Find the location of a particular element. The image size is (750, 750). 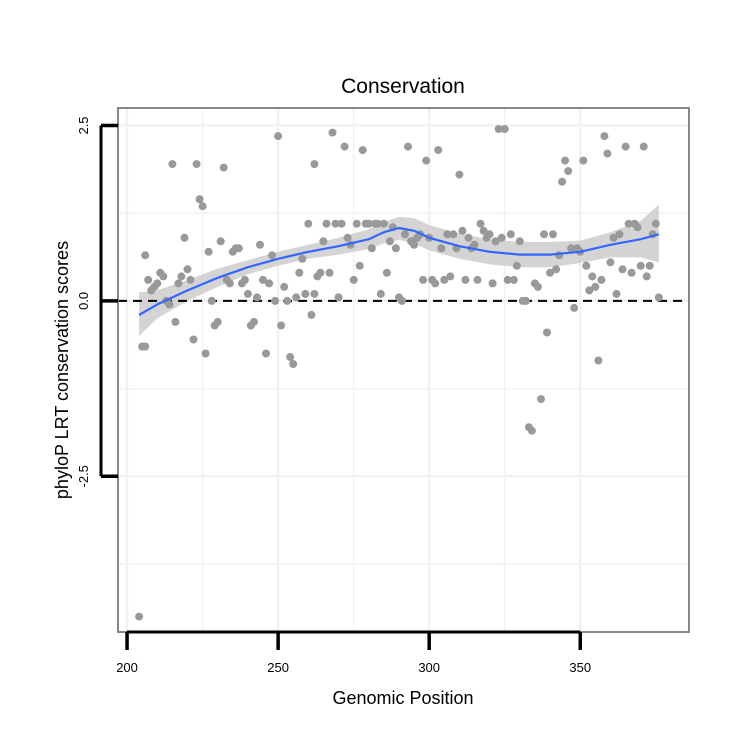

x-tick-label: 350 is located at coordinates (580, 667).